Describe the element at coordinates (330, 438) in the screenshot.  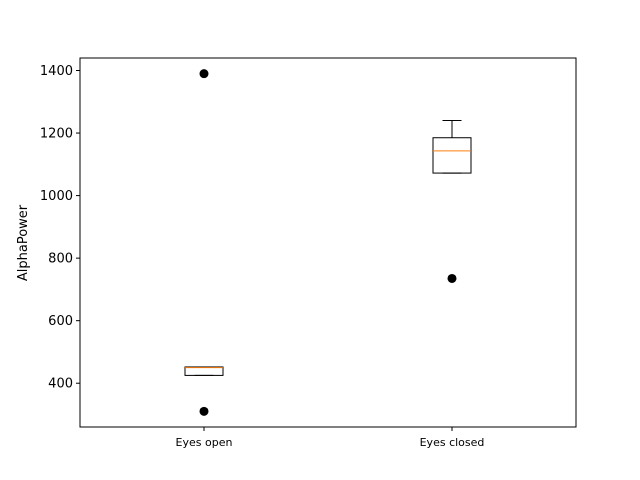
I see `x-axis: Eyes open Eyes closed` at that location.